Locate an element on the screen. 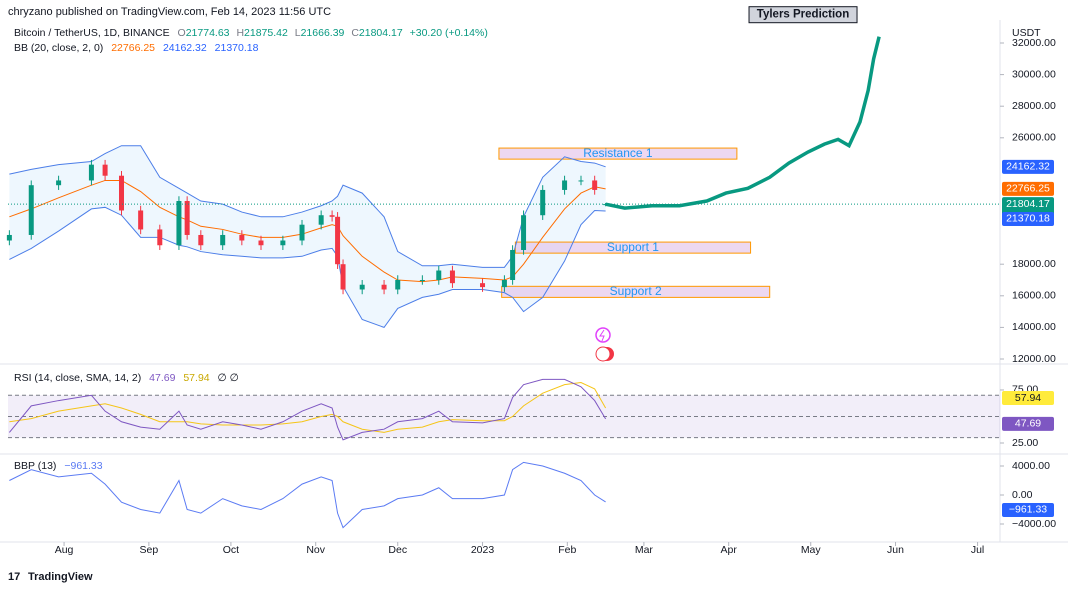  x-tick-label: Jul is located at coordinates (977, 550).